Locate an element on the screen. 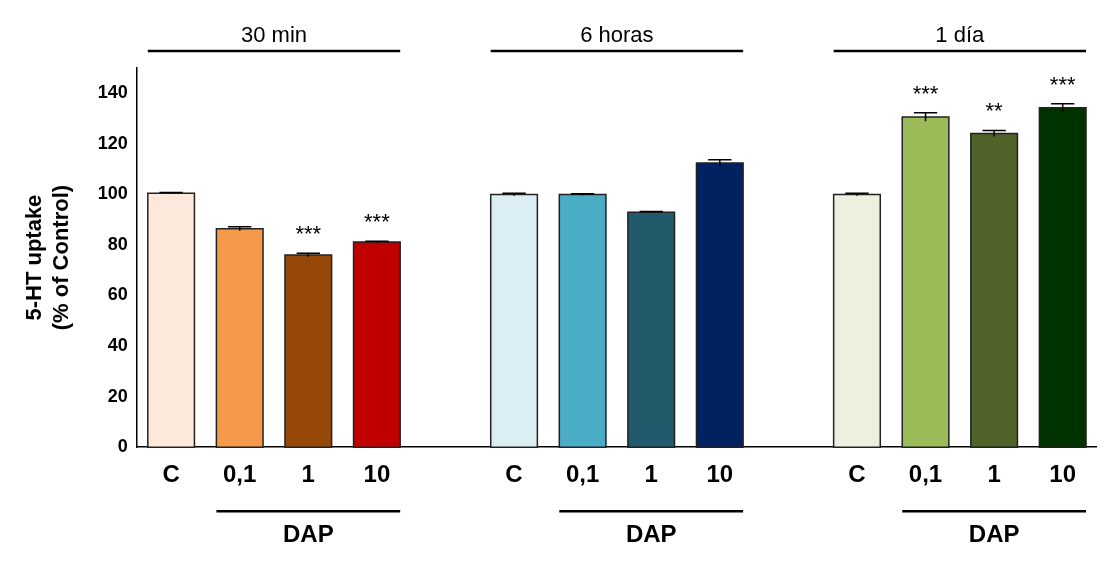 The height and width of the screenshot is (562, 1105). y-tick-label: 80 is located at coordinates (117, 243).